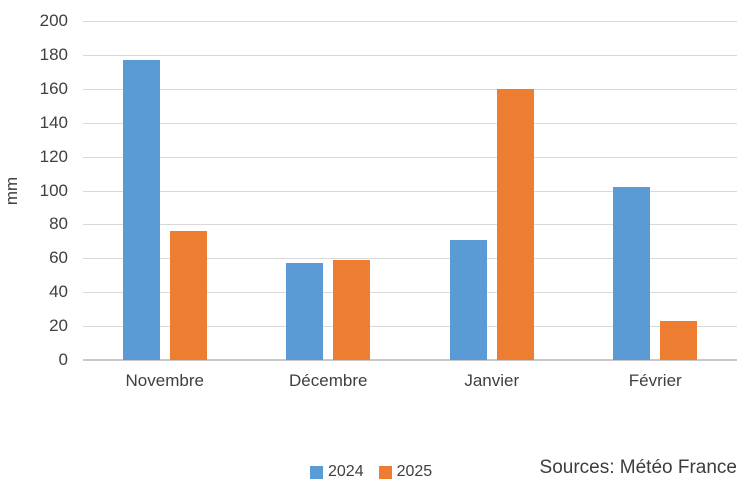  What do you see at coordinates (53, 88) in the screenshot?
I see `y-tick-label: 160` at bounding box center [53, 88].